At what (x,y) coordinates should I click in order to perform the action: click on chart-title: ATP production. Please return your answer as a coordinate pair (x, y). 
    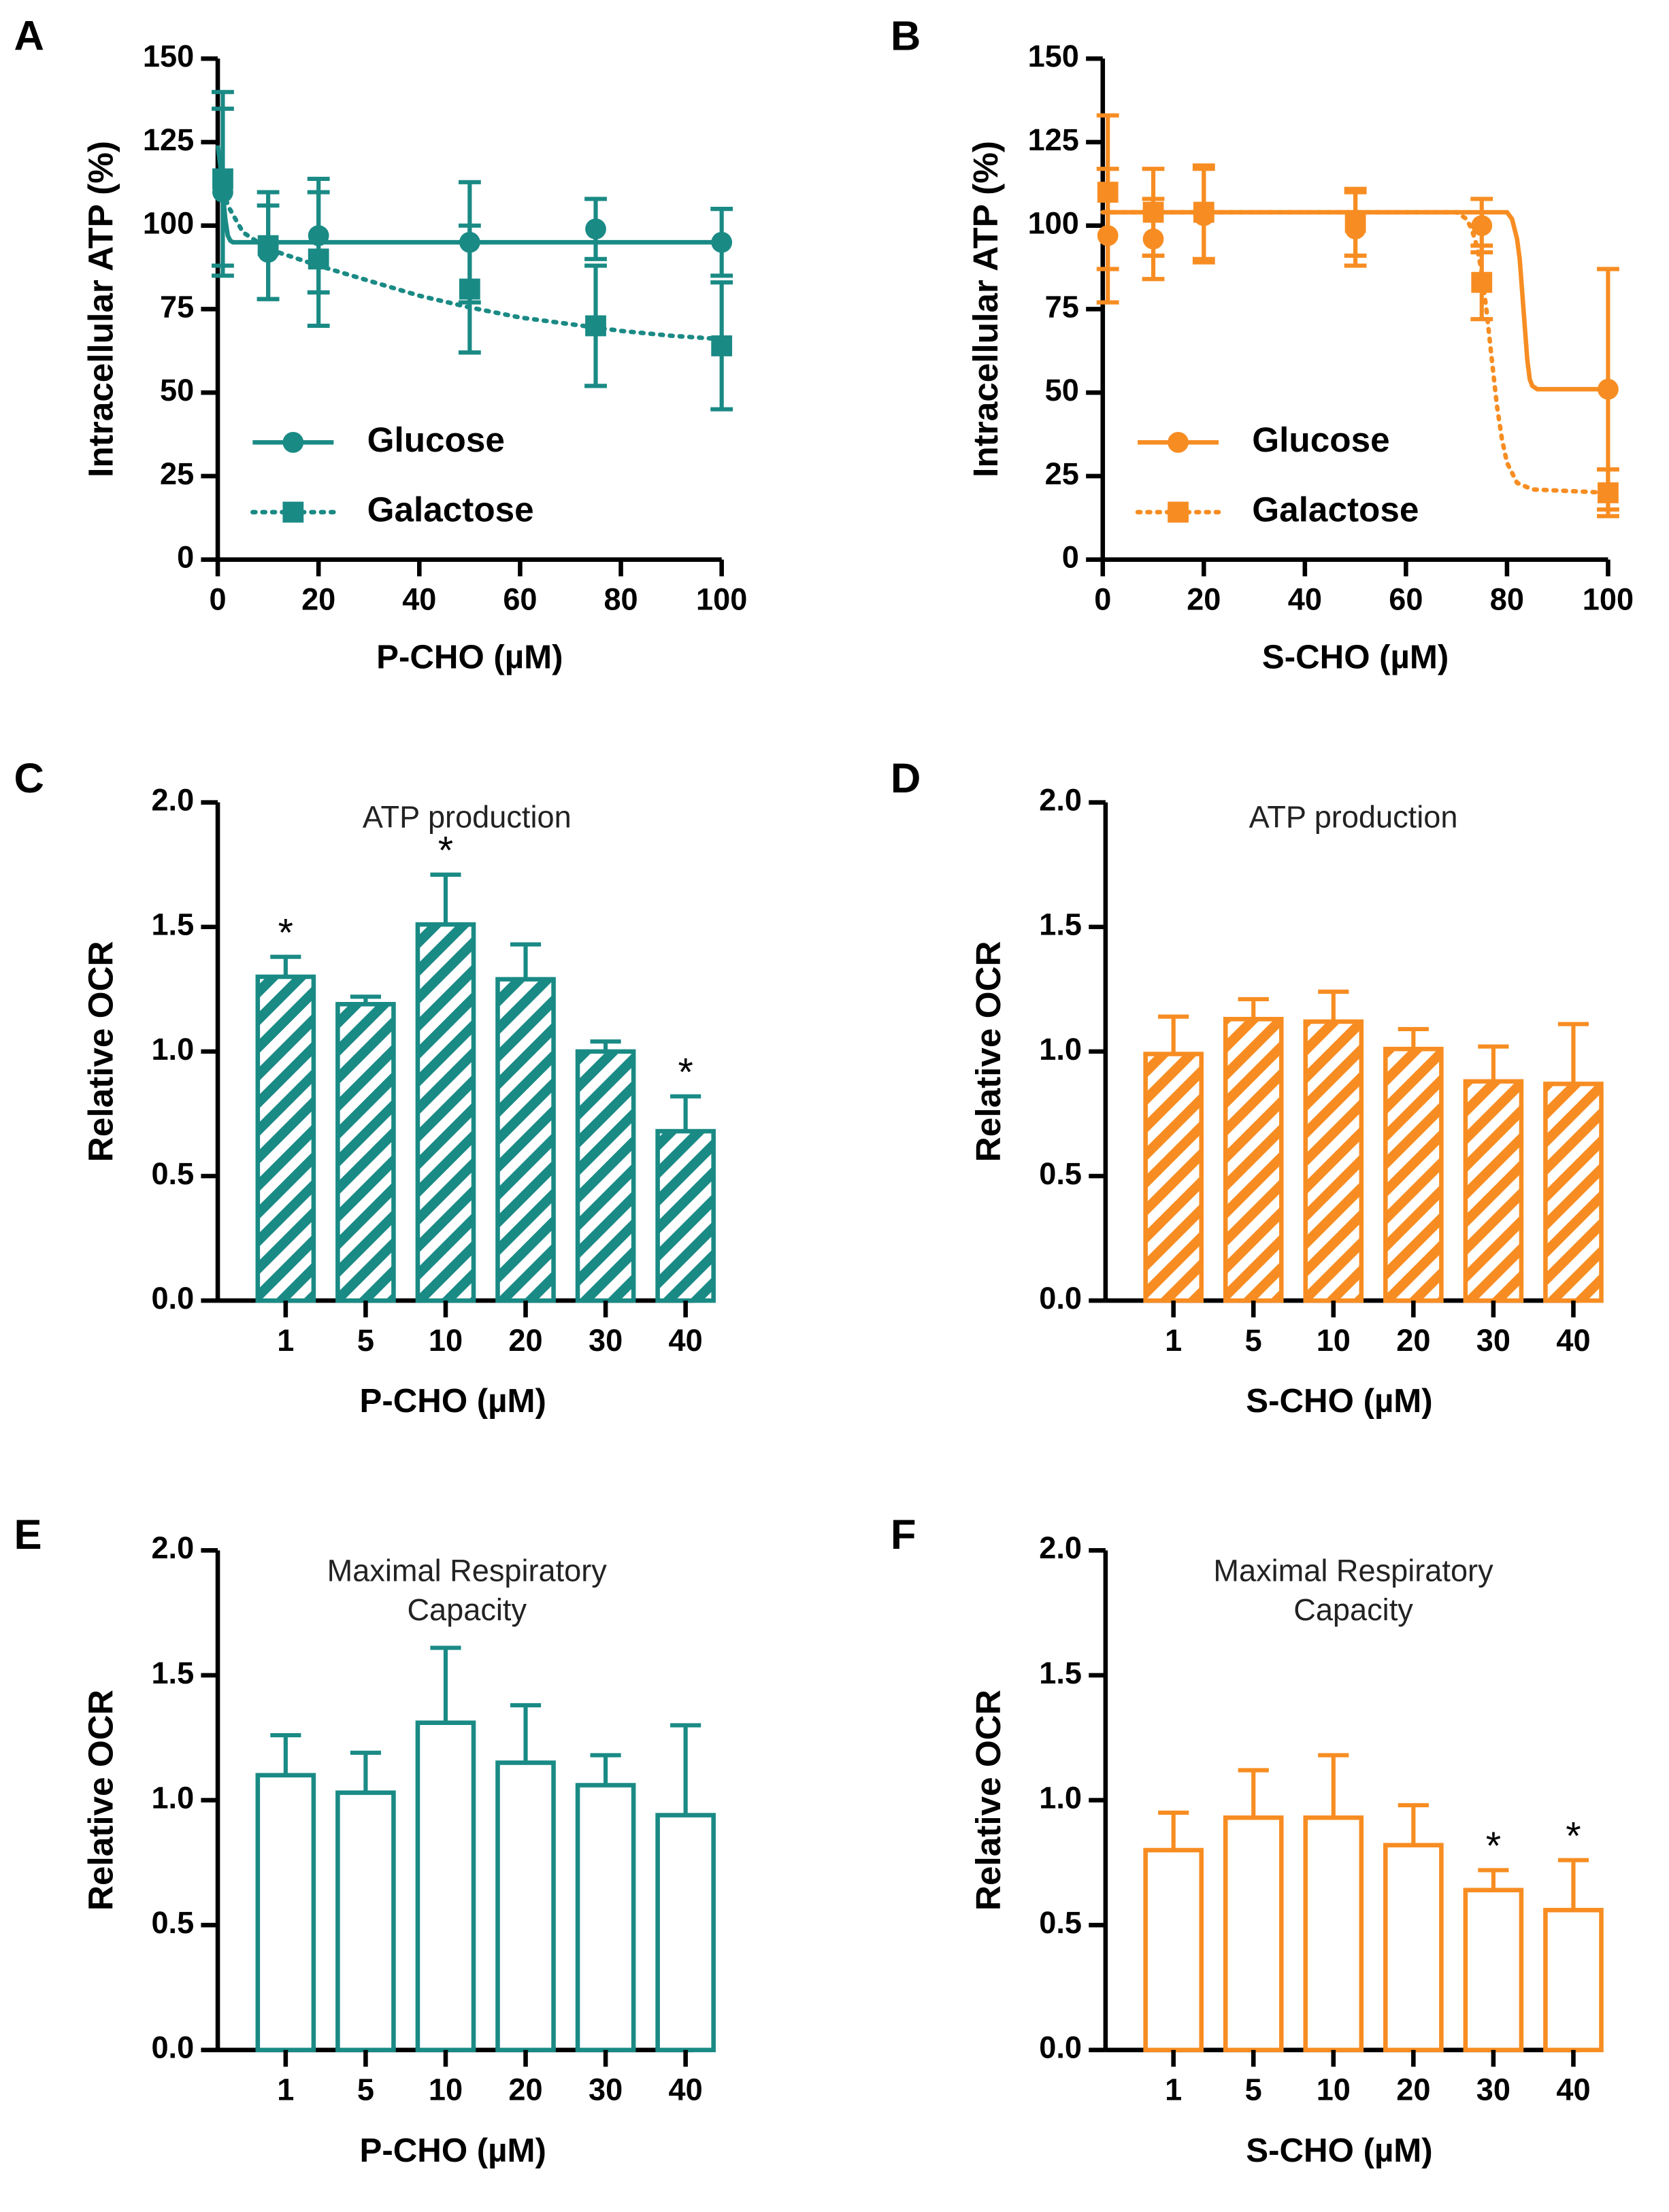
    Looking at the image, I should click on (468, 817).